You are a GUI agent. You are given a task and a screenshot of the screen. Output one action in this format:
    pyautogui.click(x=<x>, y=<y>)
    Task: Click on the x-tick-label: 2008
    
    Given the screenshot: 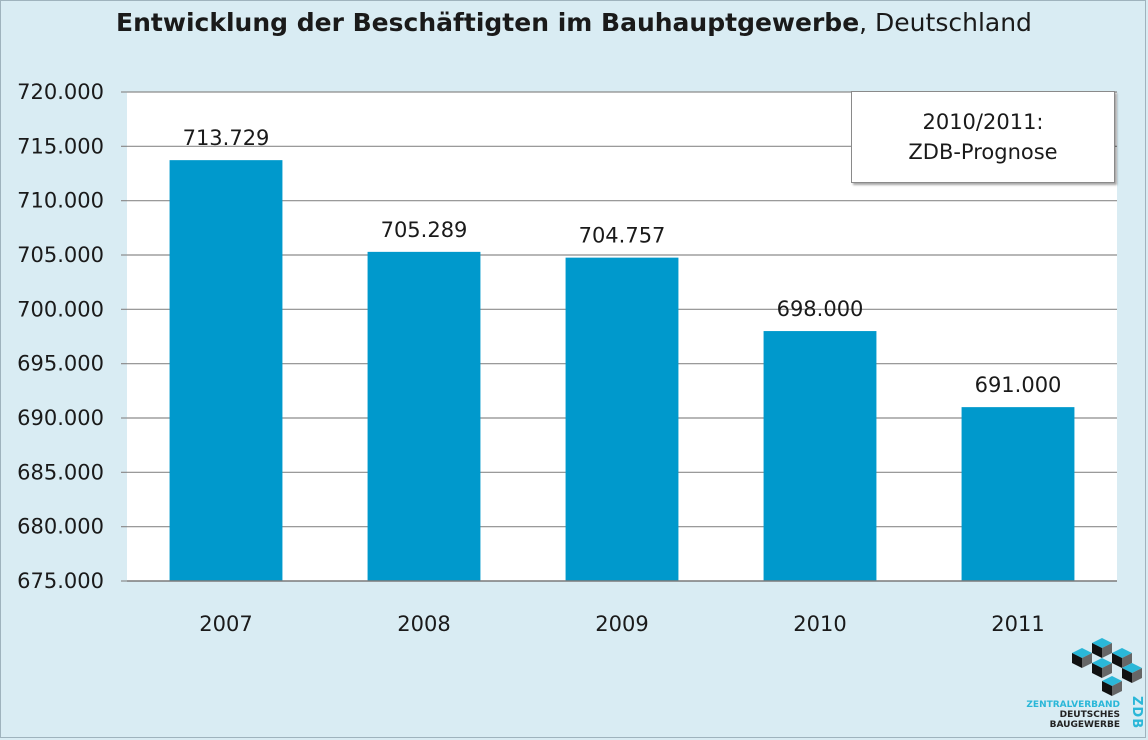 What is the action you would take?
    pyautogui.click(x=423, y=624)
    